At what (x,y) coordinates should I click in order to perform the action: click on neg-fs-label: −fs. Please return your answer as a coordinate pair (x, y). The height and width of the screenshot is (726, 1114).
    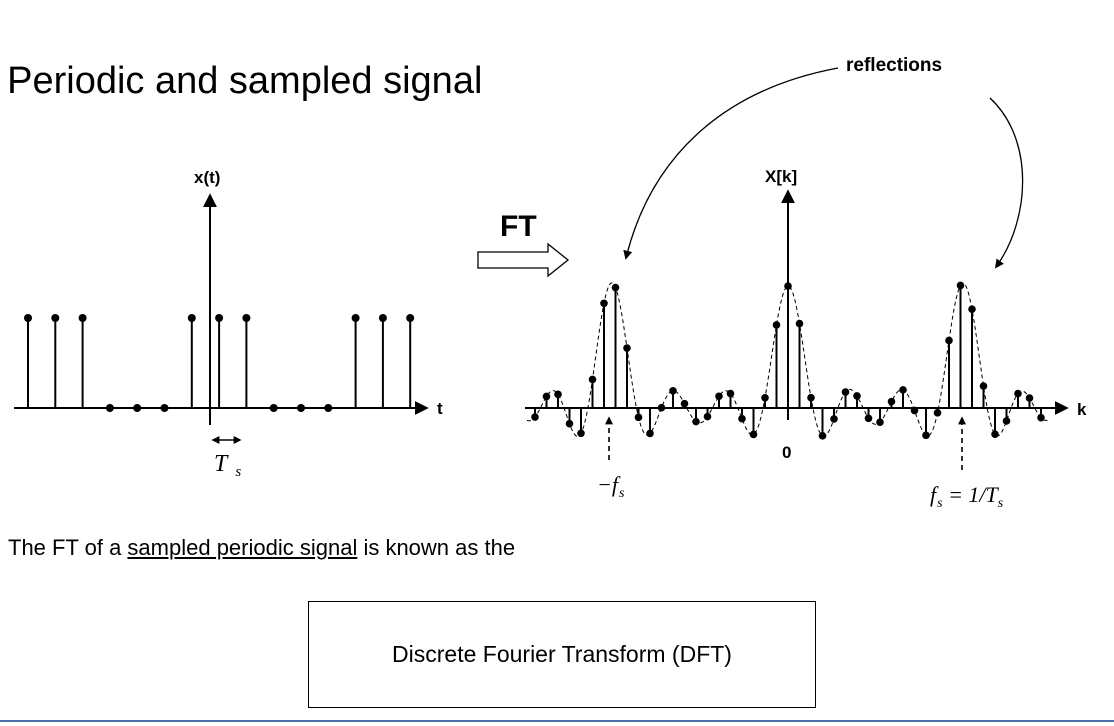
    Looking at the image, I should click on (611, 486).